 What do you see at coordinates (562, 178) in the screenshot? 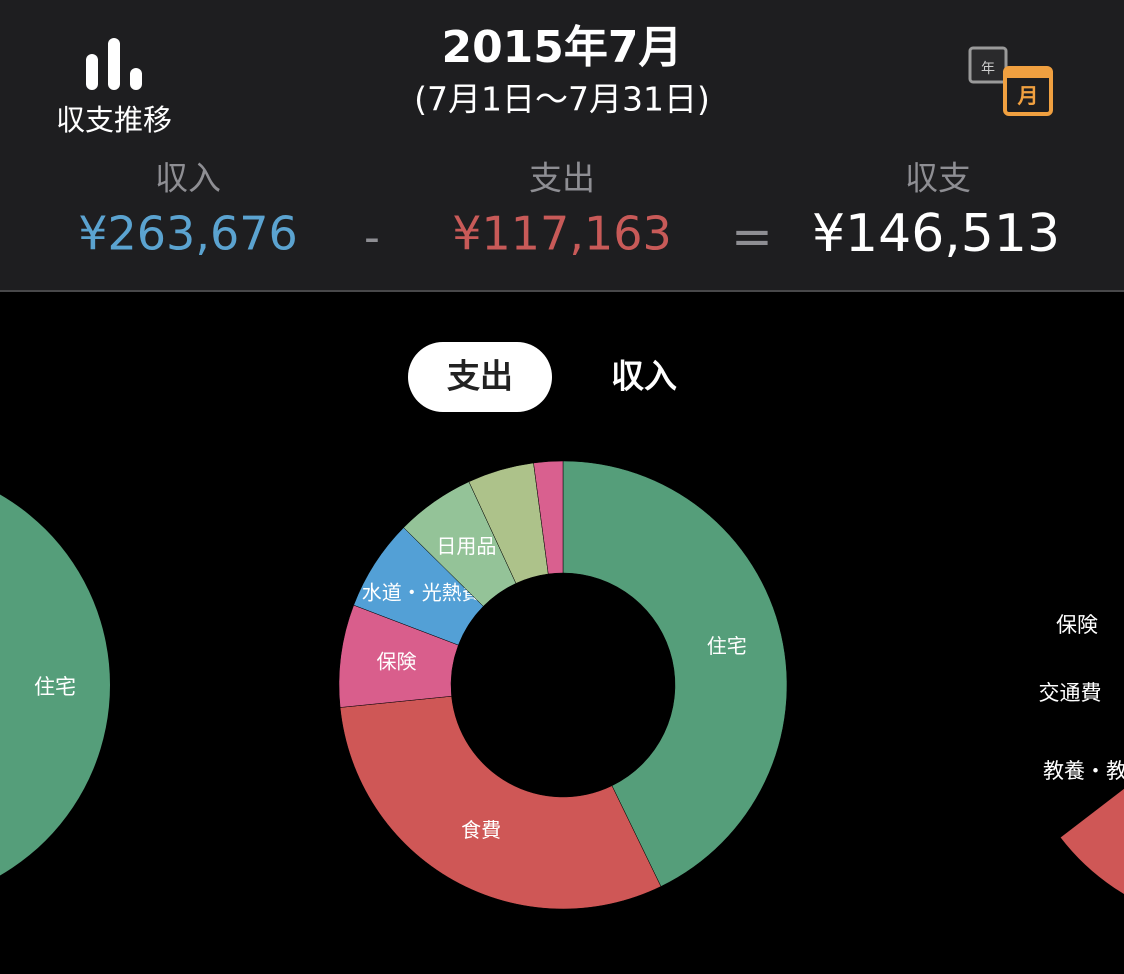
I see `expense-label: 支出` at bounding box center [562, 178].